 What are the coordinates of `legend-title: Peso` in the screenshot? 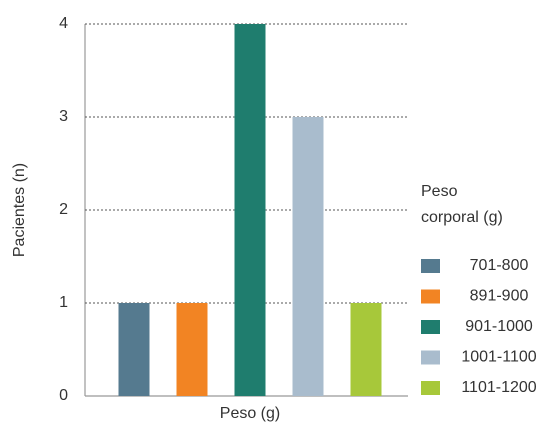 It's located at (439, 191).